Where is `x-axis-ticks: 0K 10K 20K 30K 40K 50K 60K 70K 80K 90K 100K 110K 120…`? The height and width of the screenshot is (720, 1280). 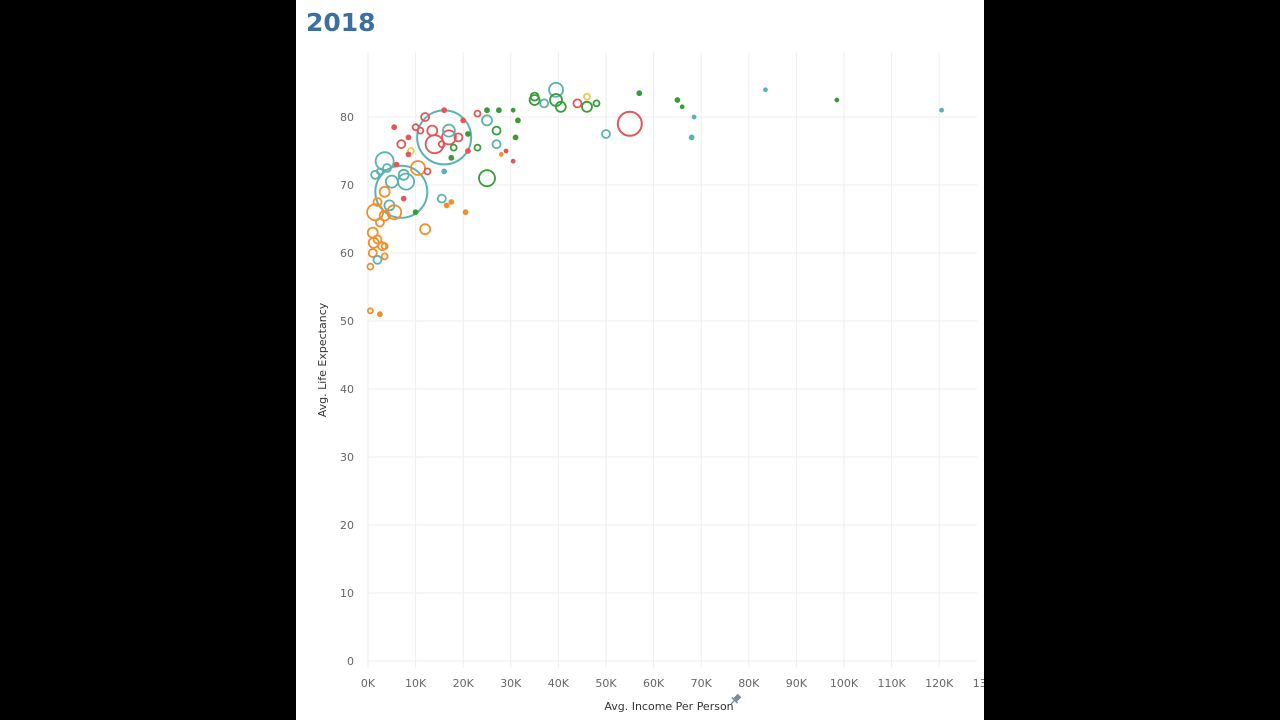 x-axis-ticks: 0K 10K 20K 30K 40K 50K 60K 70K 80K 90K 100K 110K 120… is located at coordinates (672, 683).